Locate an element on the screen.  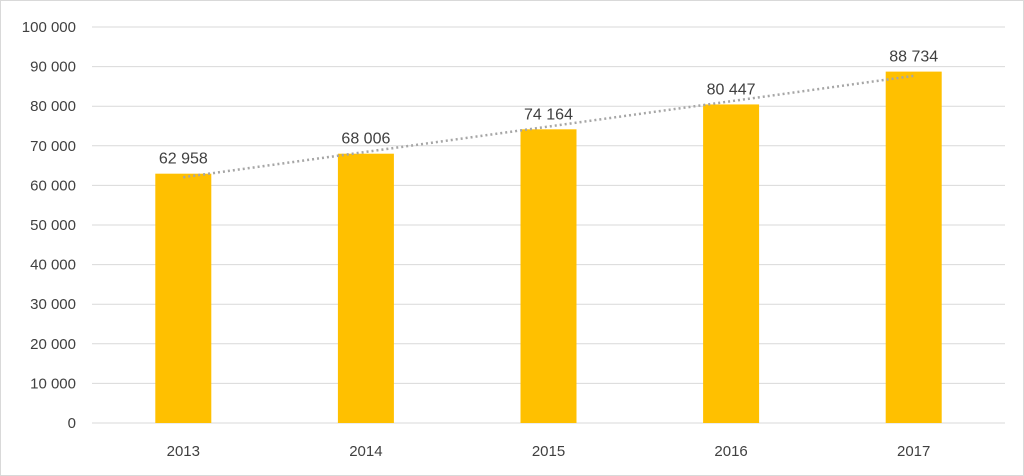
y-tick-label: 90 000 is located at coordinates (53, 67).